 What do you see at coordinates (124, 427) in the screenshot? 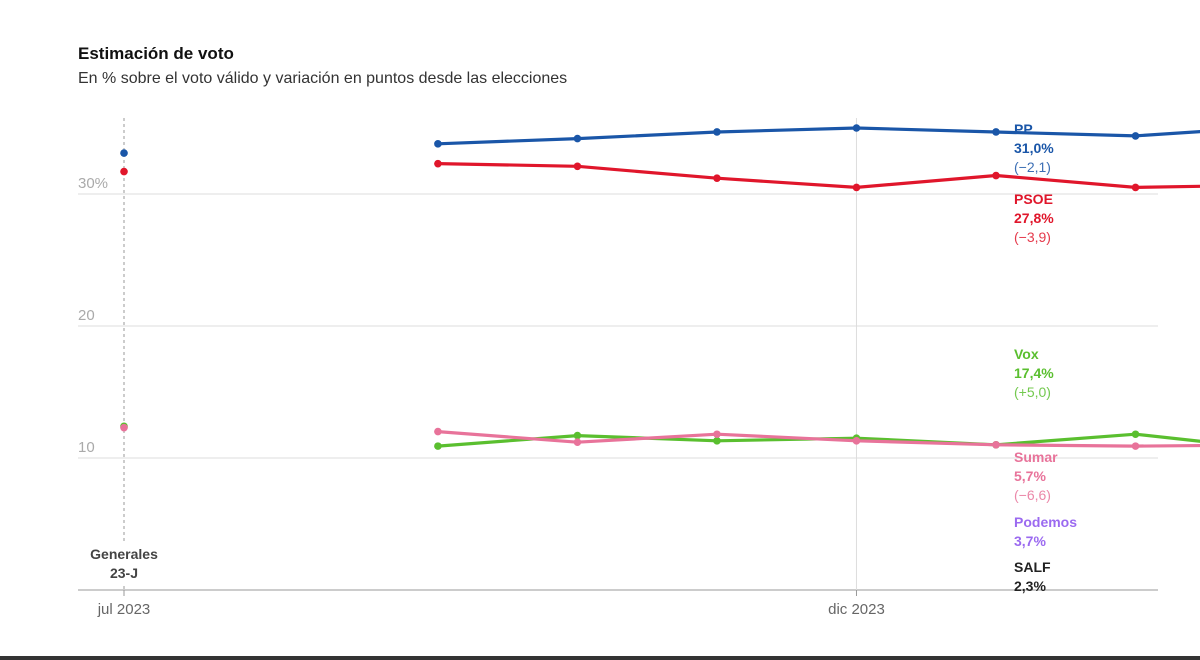
I see `election-point-sumar` at bounding box center [124, 427].